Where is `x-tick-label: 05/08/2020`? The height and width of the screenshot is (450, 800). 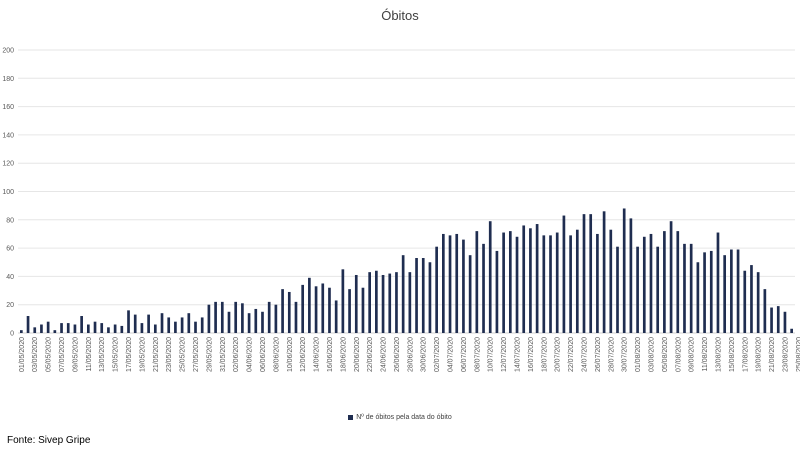 x-tick-label: 05/08/2020 is located at coordinates (665, 354).